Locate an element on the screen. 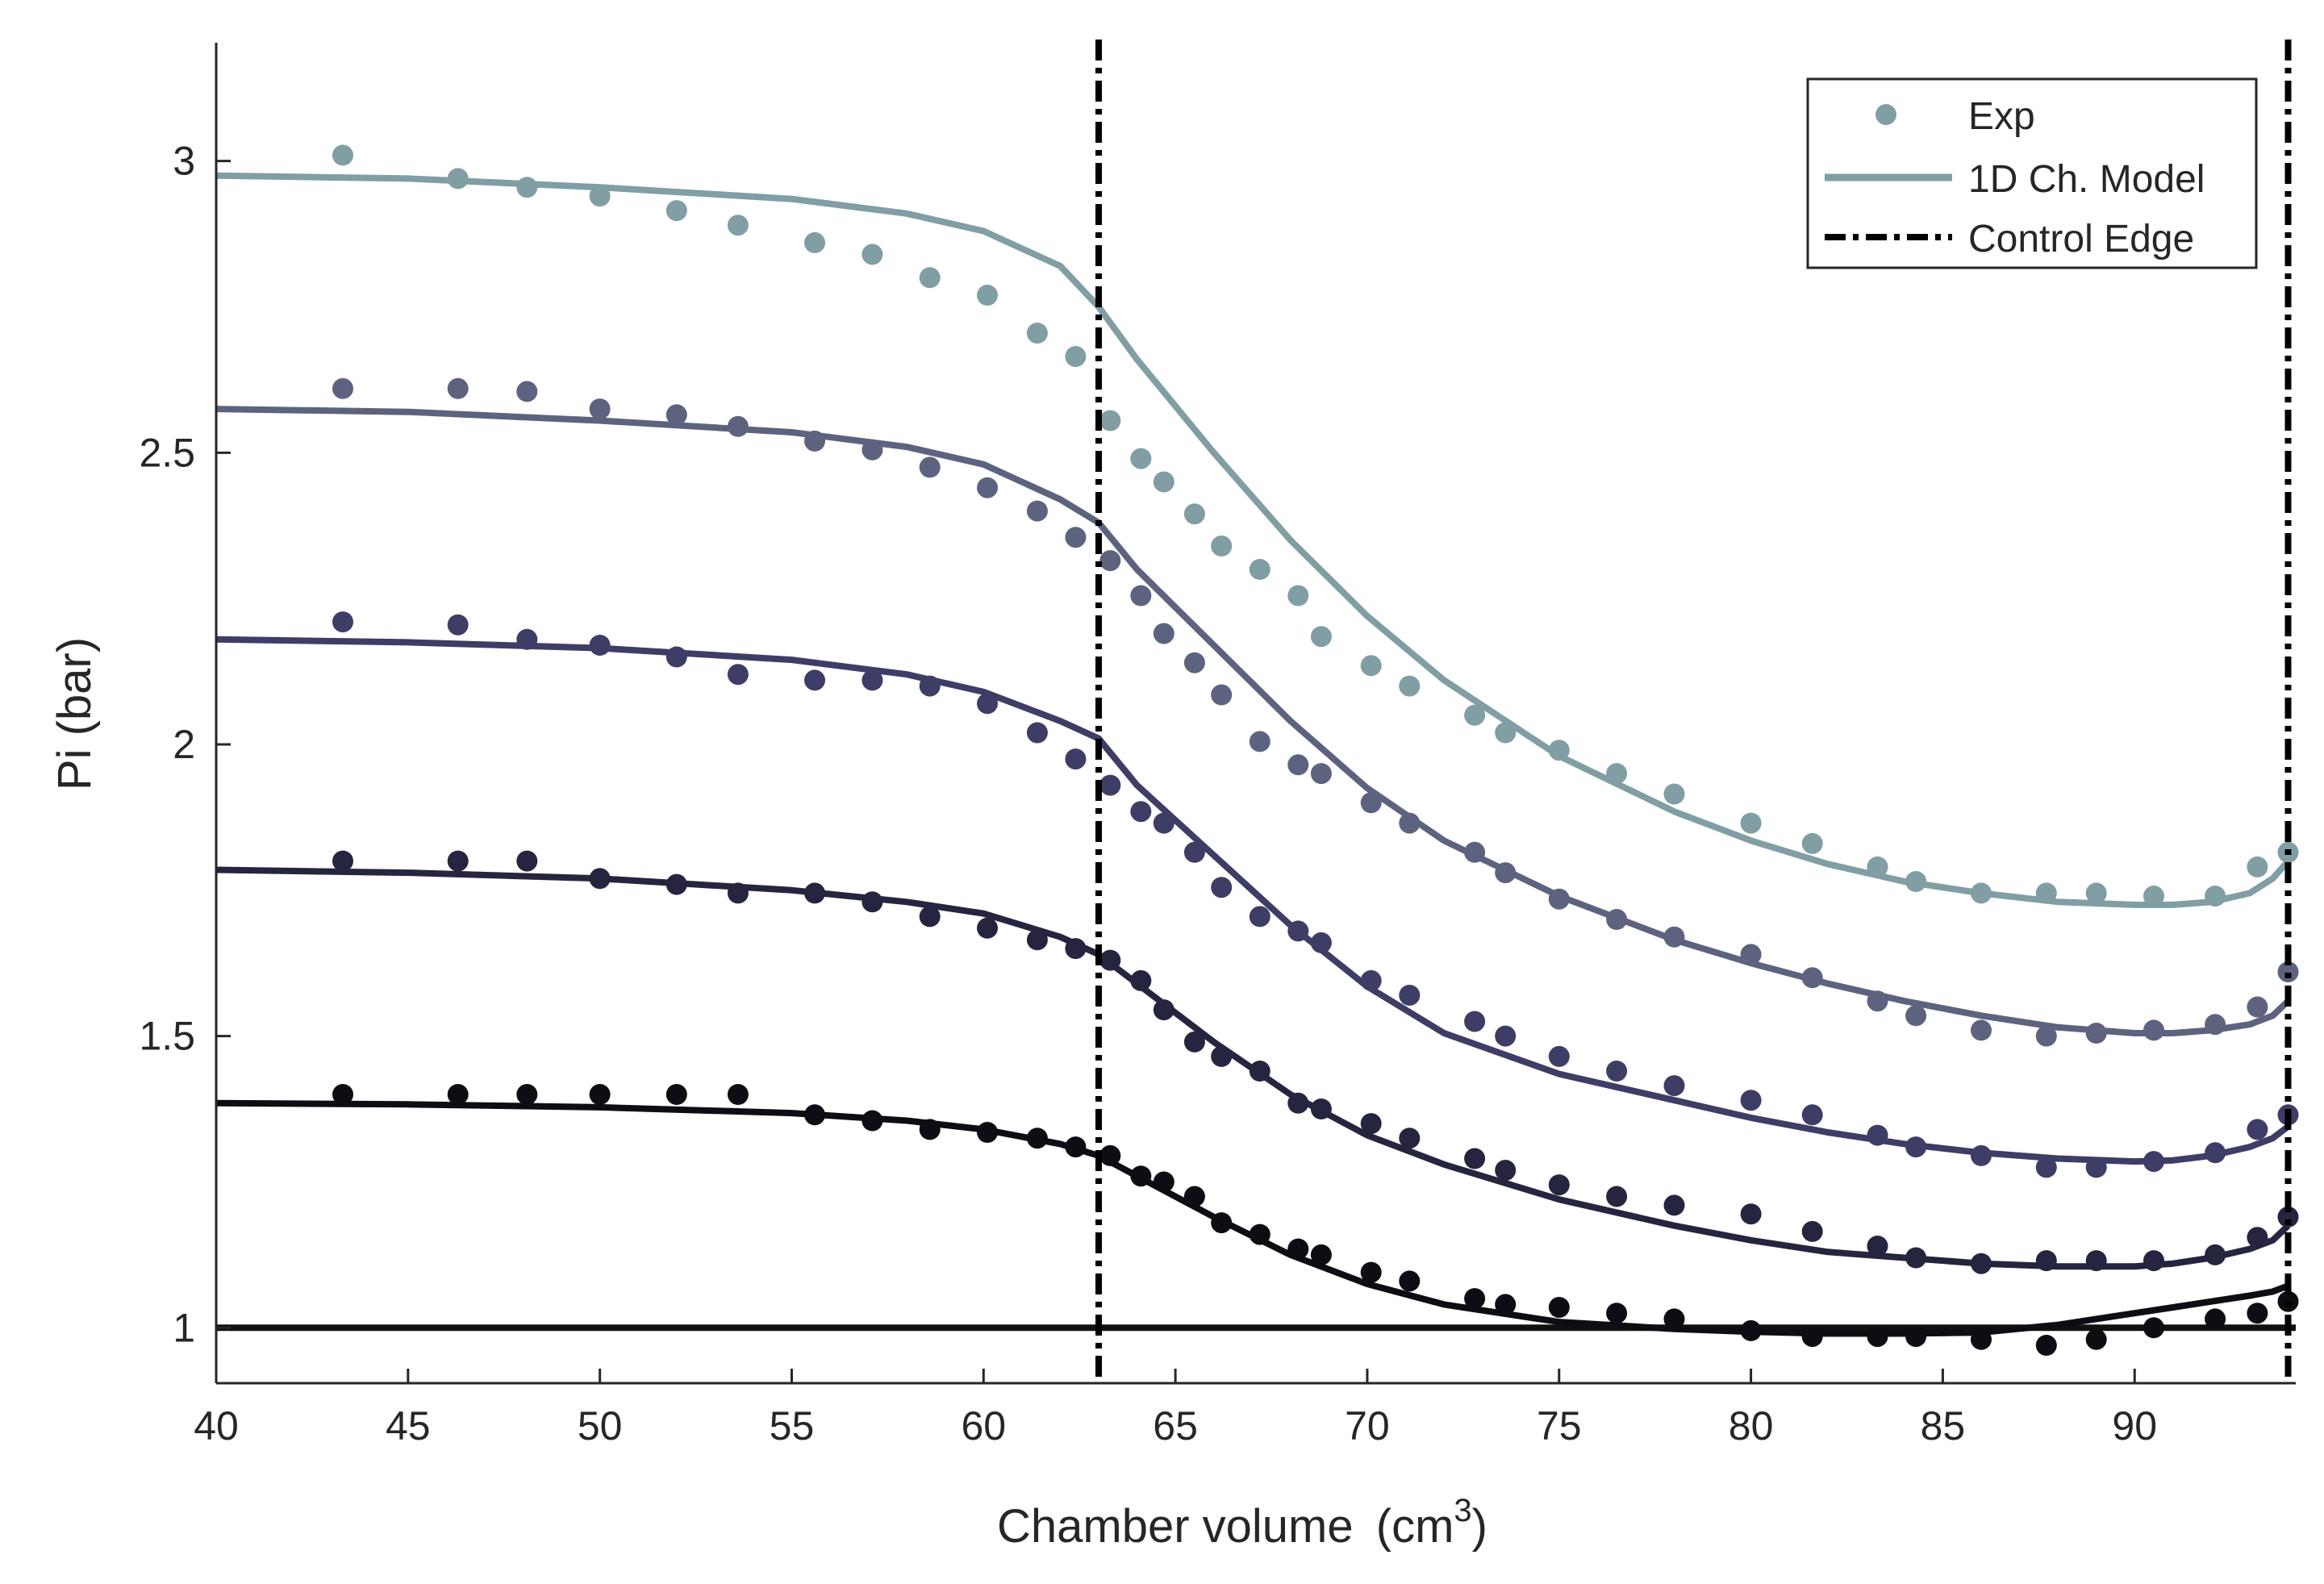 The width and height of the screenshot is (2324, 1584). x-axis-label-unit: (cm is located at coordinates (1415, 1526).